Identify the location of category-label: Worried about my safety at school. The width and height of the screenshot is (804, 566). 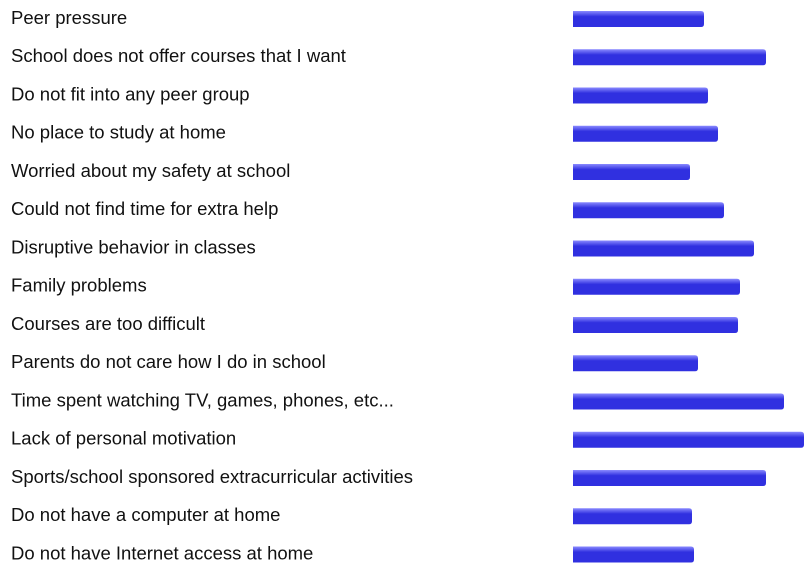
(150, 170).